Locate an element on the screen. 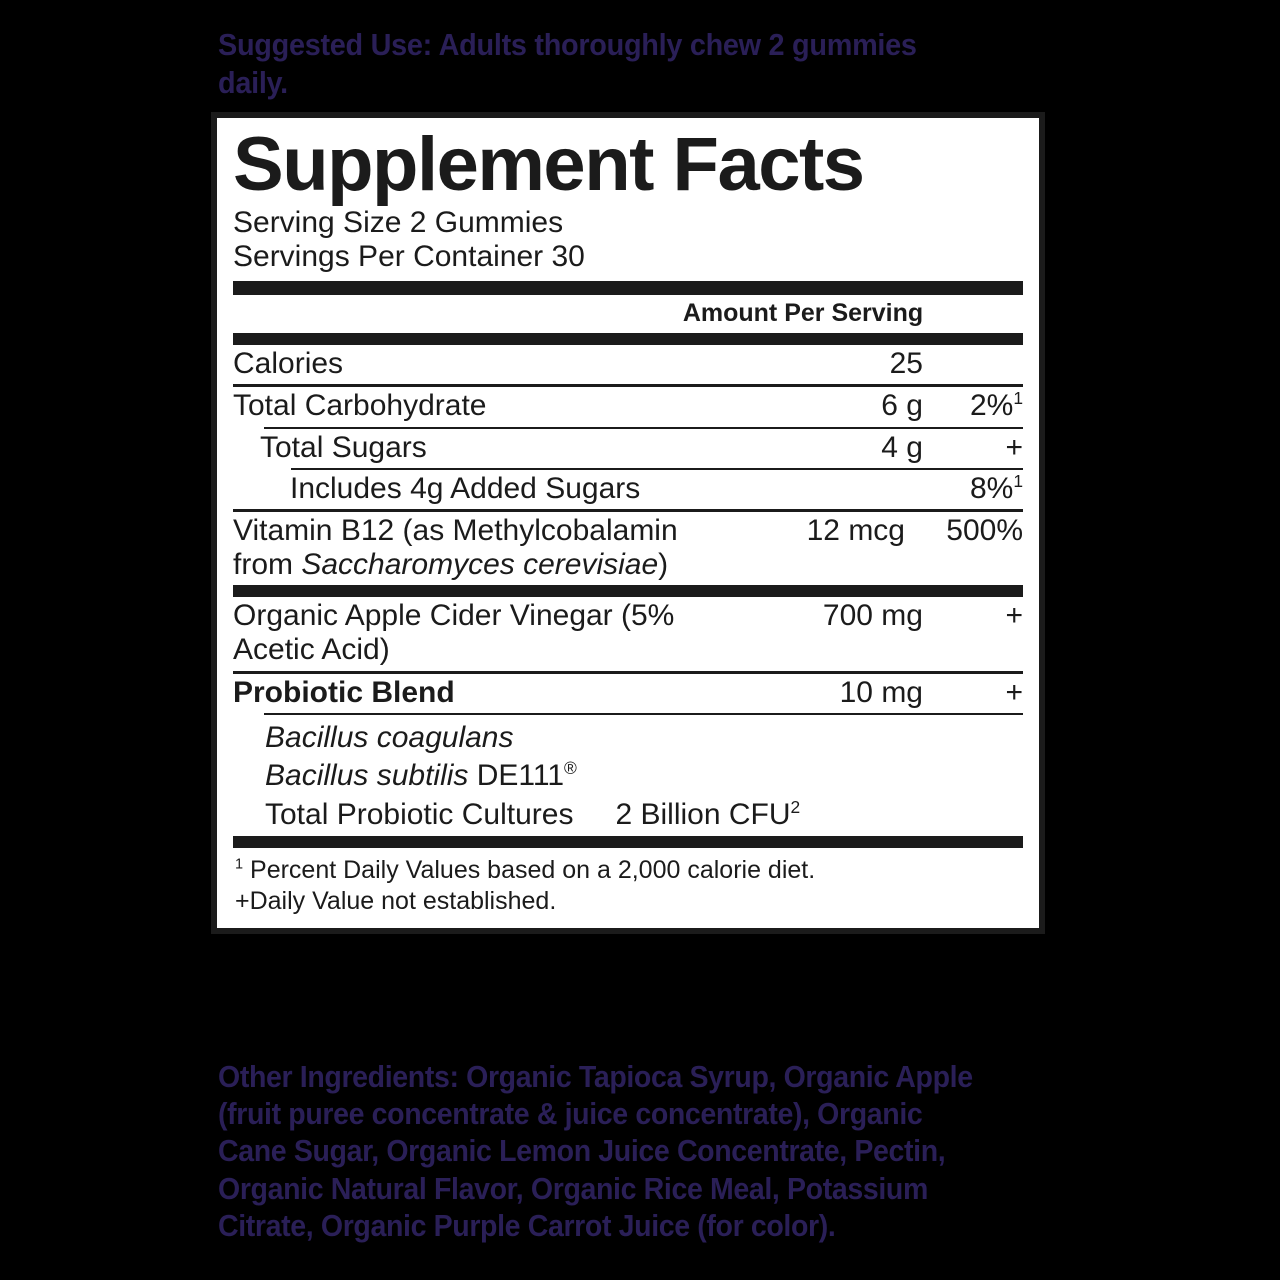 This screenshot has width=1280, height=1280. nutrient-dv: 500% is located at coordinates (984, 530).